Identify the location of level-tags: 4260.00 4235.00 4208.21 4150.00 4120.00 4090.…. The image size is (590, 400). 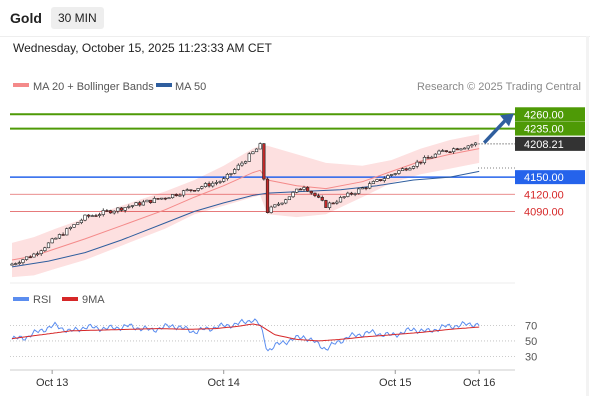
(550, 162).